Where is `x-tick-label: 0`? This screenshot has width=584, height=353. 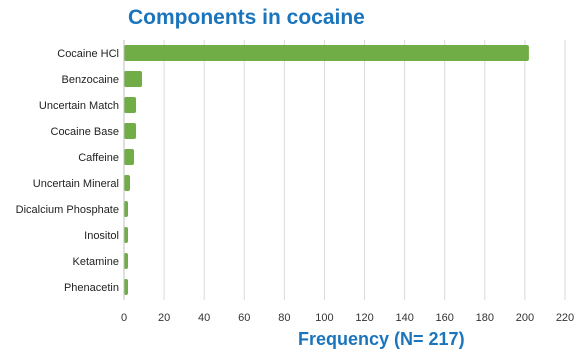
x-tick-label: 0 is located at coordinates (124, 318).